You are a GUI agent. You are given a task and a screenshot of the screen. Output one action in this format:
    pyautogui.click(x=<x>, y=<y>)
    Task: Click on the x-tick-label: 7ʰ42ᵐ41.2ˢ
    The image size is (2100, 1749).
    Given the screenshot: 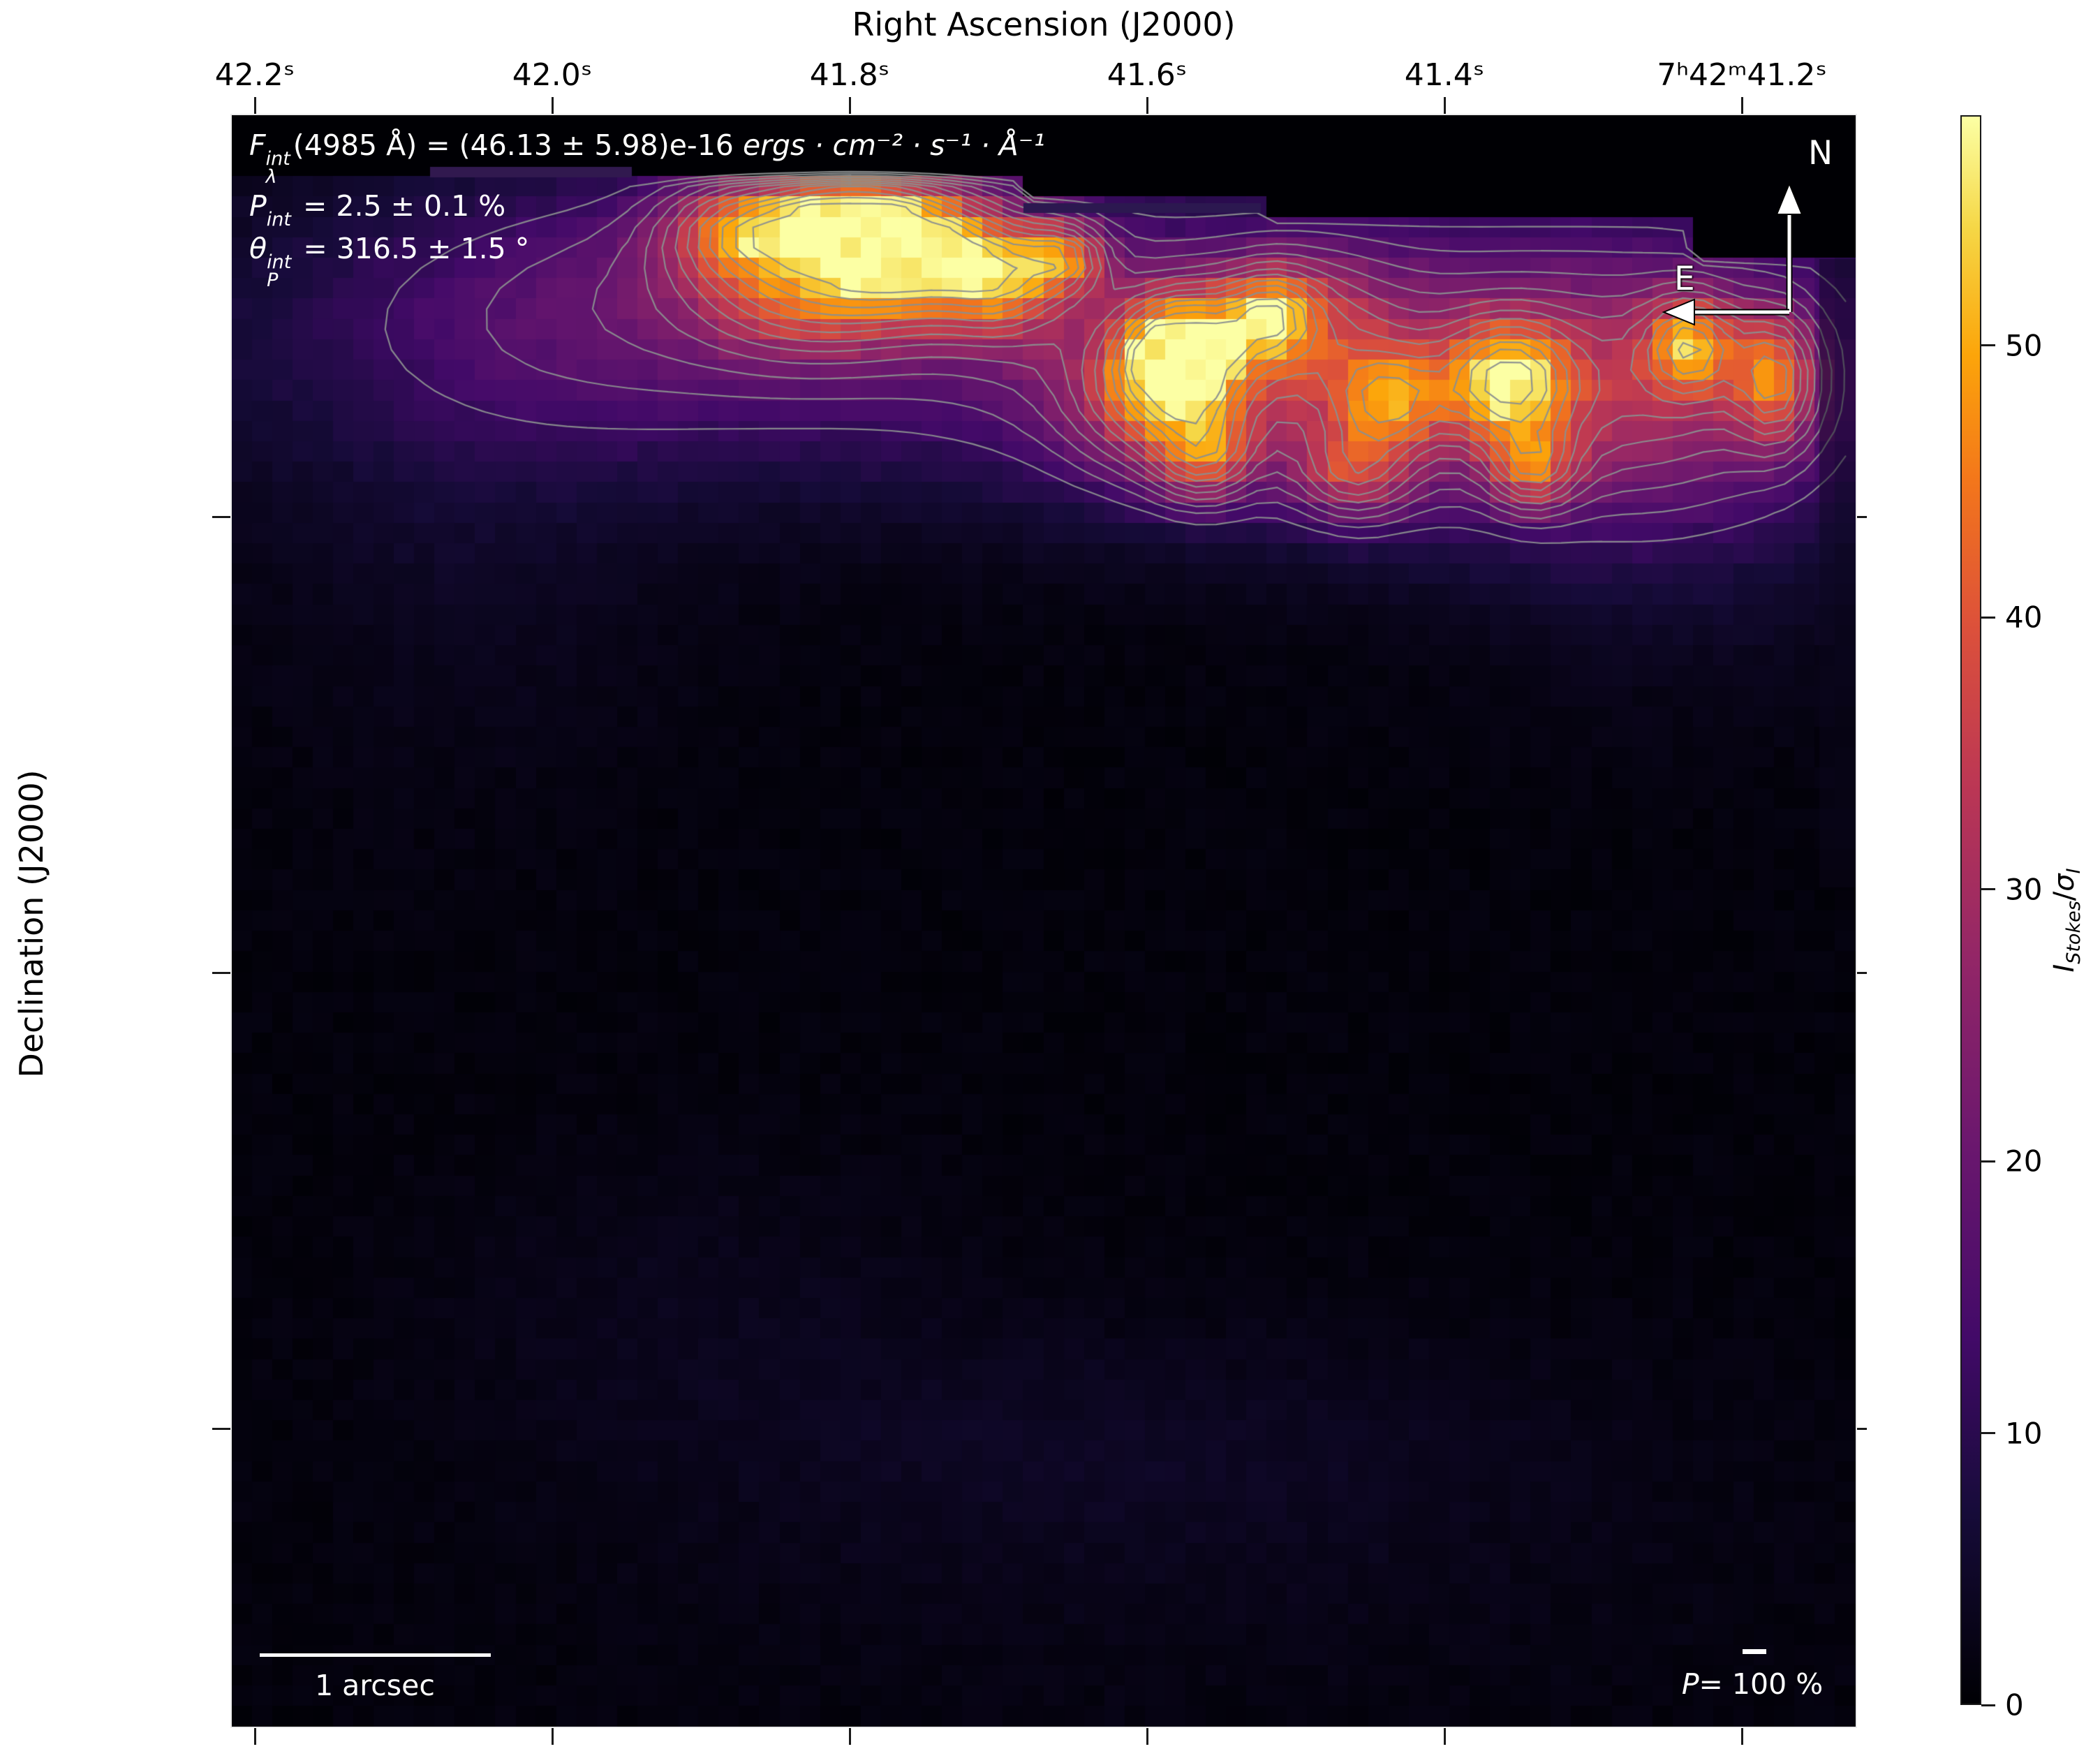 What is the action you would take?
    pyautogui.click(x=1742, y=75)
    